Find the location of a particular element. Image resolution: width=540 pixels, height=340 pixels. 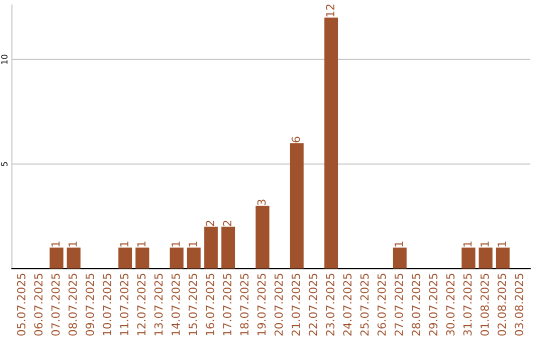

y-tick-label: 10 is located at coordinates (4, 59).